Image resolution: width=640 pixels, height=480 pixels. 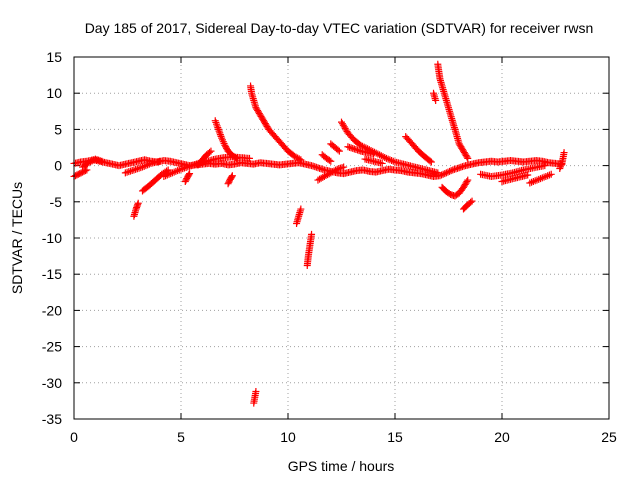 What do you see at coordinates (74, 437) in the screenshot?
I see `x-tick-label: 0` at bounding box center [74, 437].